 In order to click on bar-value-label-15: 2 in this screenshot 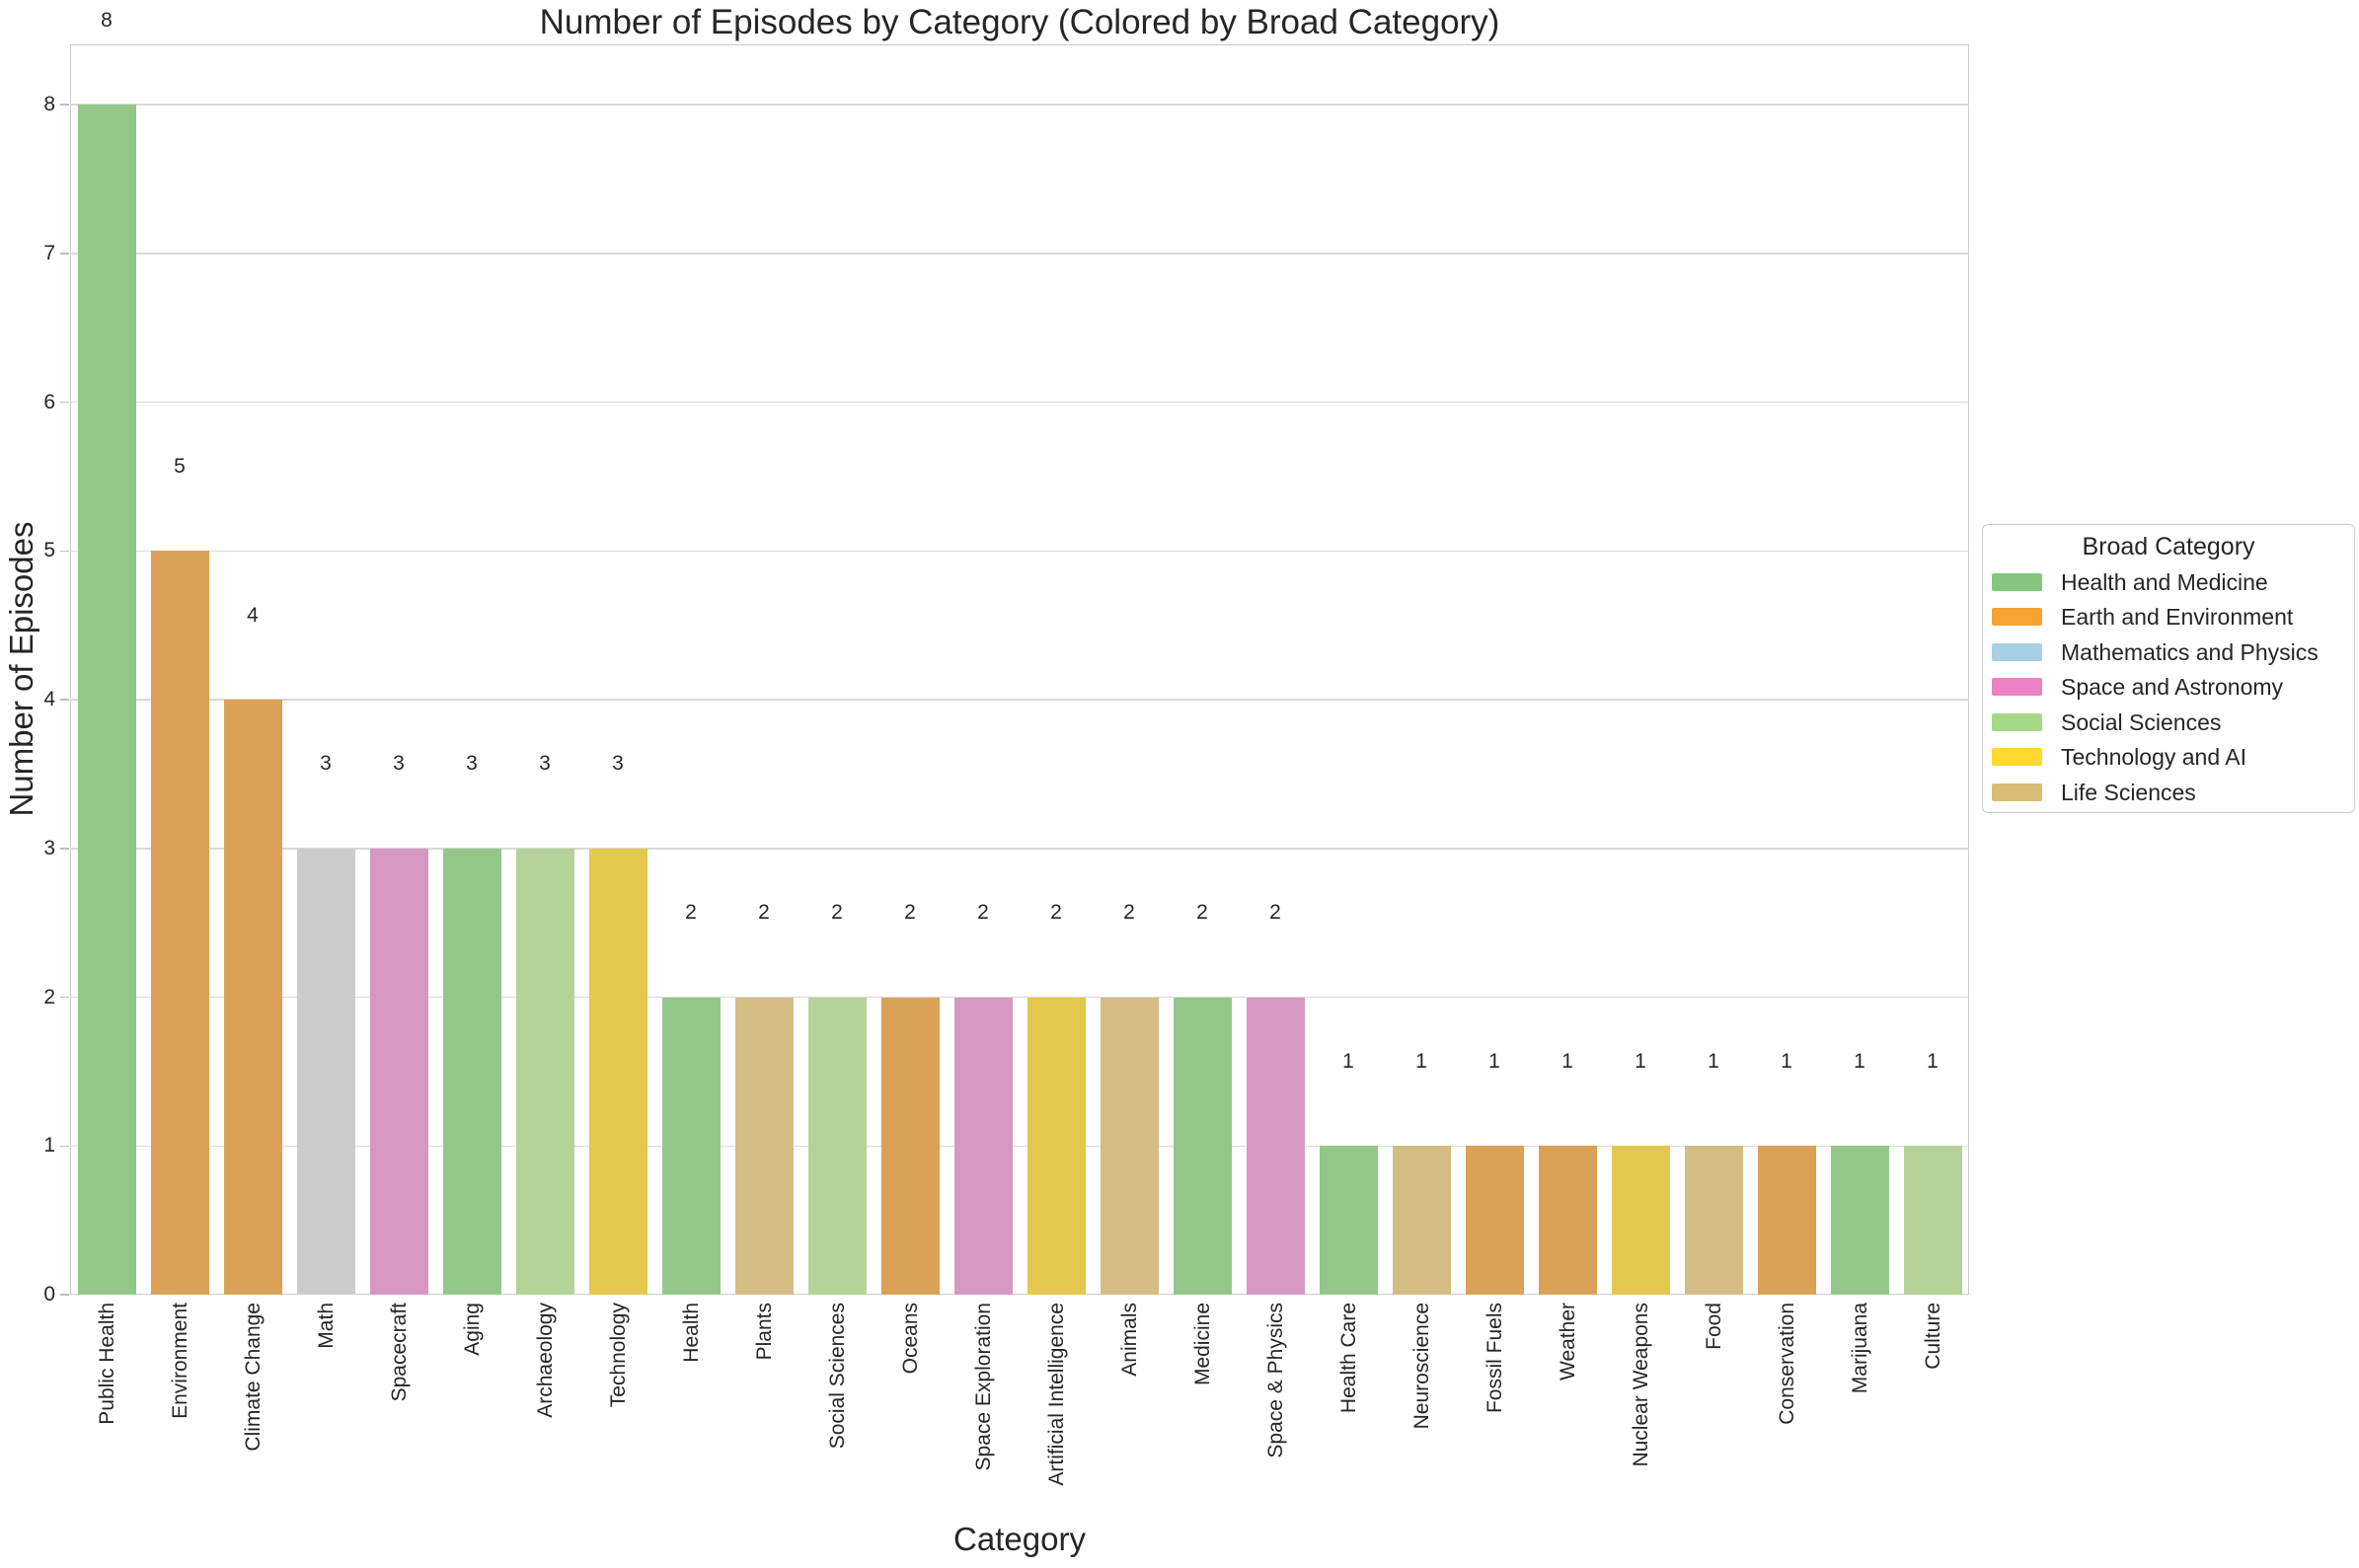, I will do `click(1202, 913)`.